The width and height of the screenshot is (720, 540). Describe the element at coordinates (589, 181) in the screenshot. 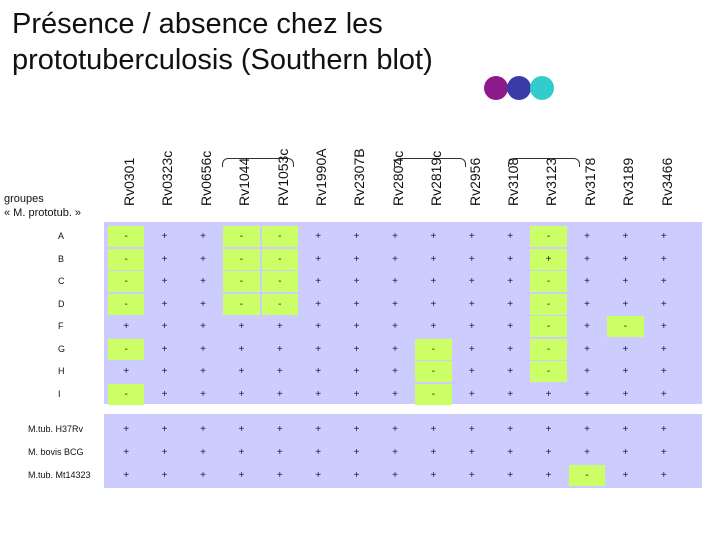

I see `column-header-label: Rv3178` at that location.